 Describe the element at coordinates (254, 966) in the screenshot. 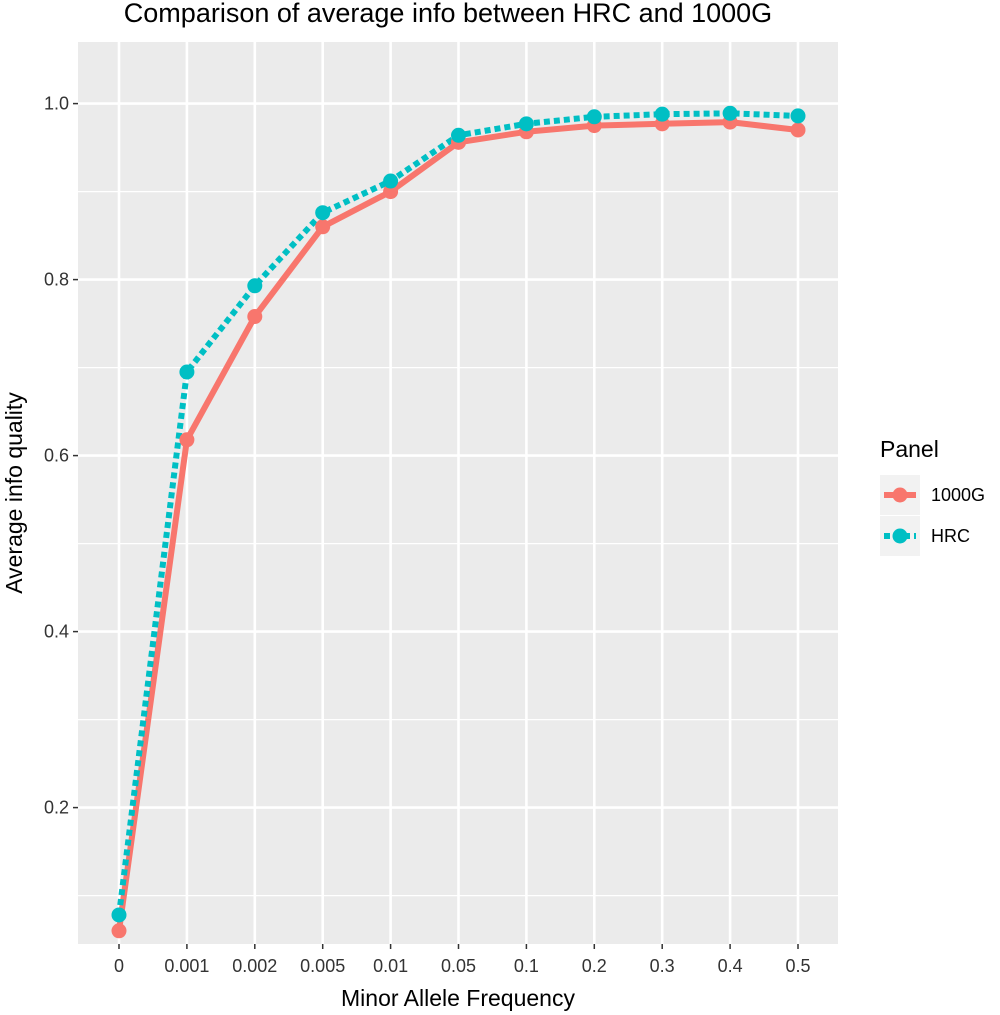

I see `x-tick-label: 0.002` at that location.